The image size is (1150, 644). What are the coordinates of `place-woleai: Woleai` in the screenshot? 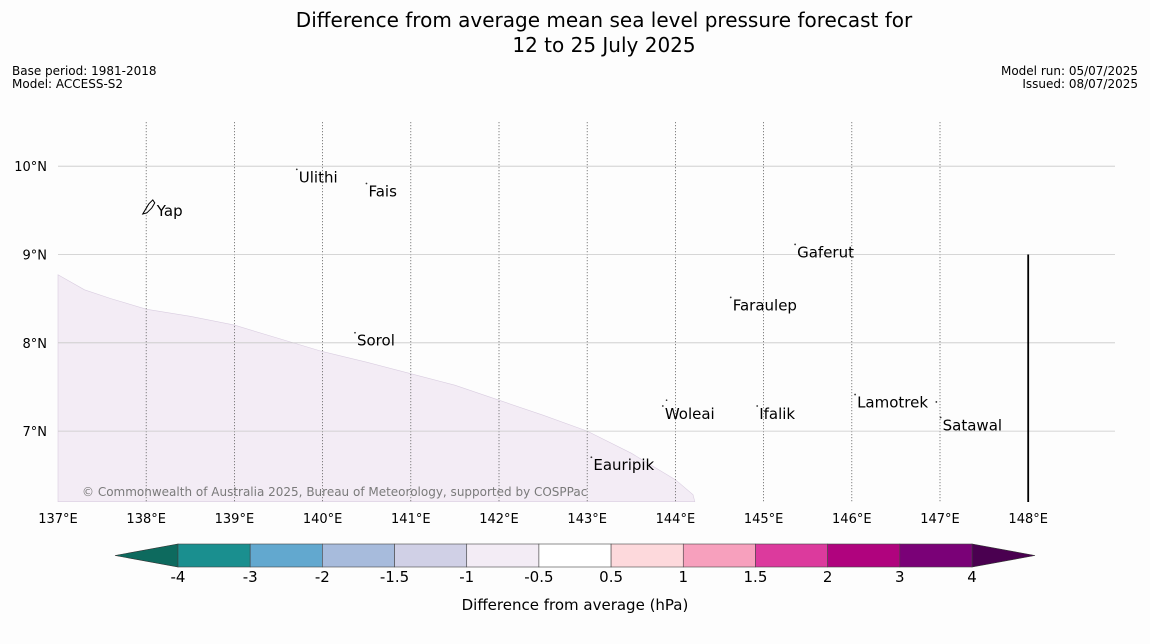 It's located at (688, 414).